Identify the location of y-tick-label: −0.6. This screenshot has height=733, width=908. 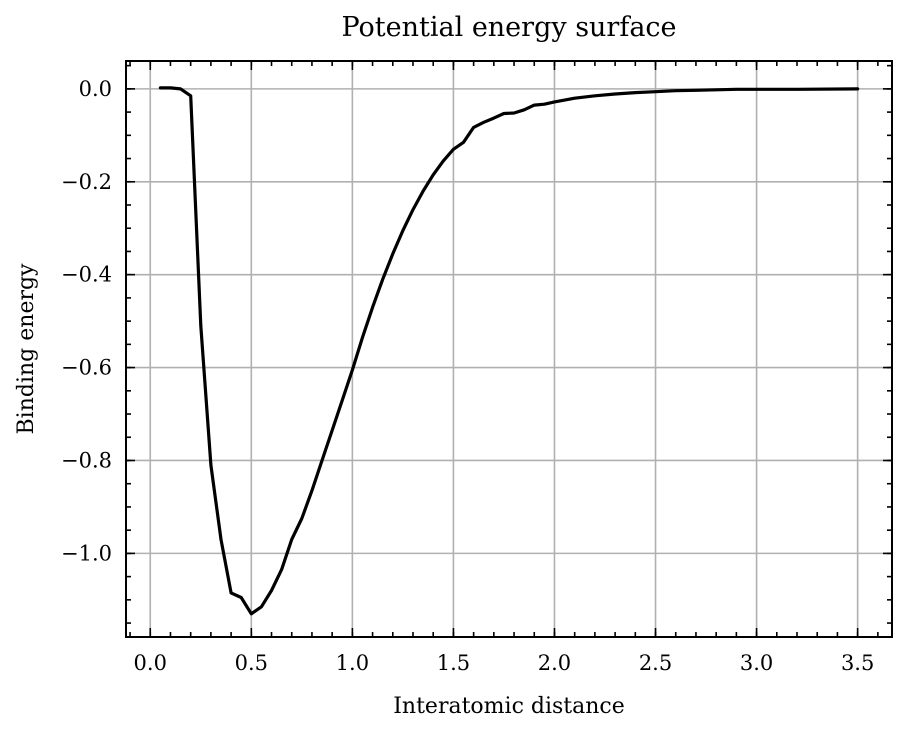
(86, 368).